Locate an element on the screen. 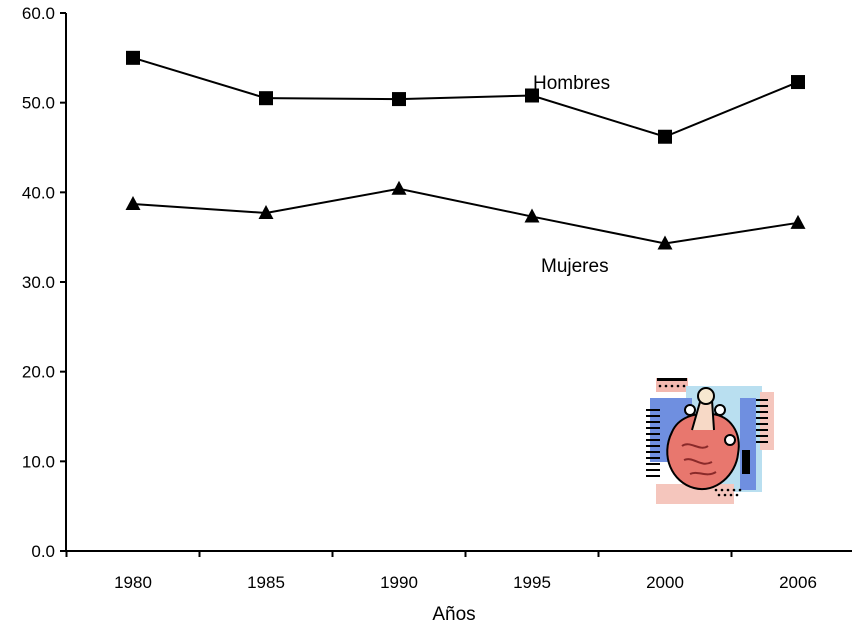 This screenshot has height=627, width=852. series-line-hombres is located at coordinates (465, 97).